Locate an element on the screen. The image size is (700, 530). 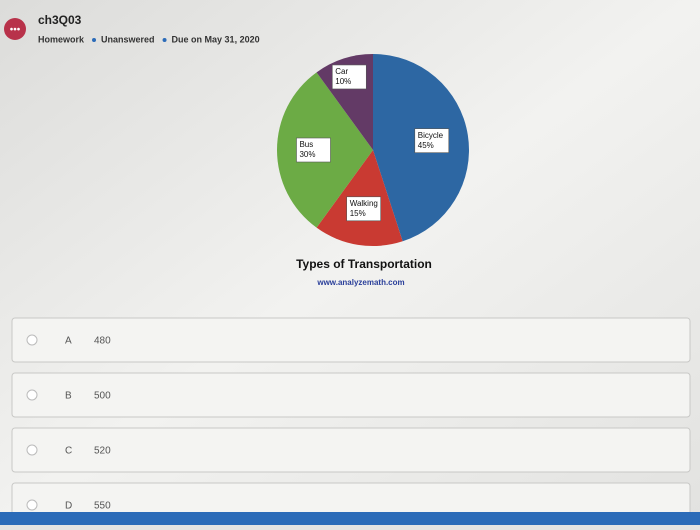
meta-item: Due on May 31, 2020 is located at coordinates (216, 39).